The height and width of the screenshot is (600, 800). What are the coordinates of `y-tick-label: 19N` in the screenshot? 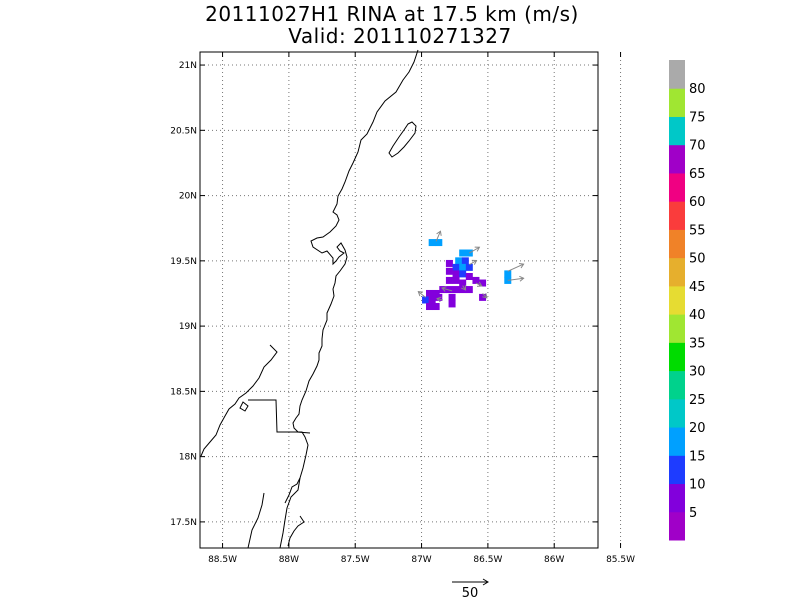 It's located at (188, 327).